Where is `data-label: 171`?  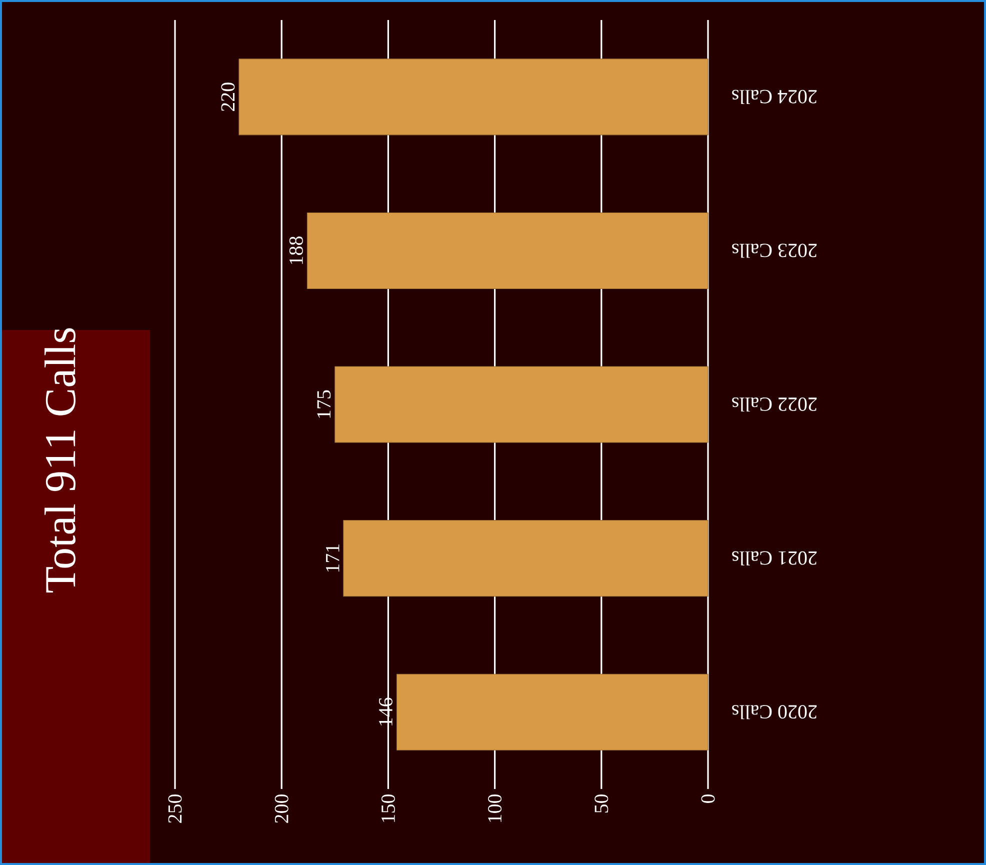
data-label: 171 is located at coordinates (333, 558).